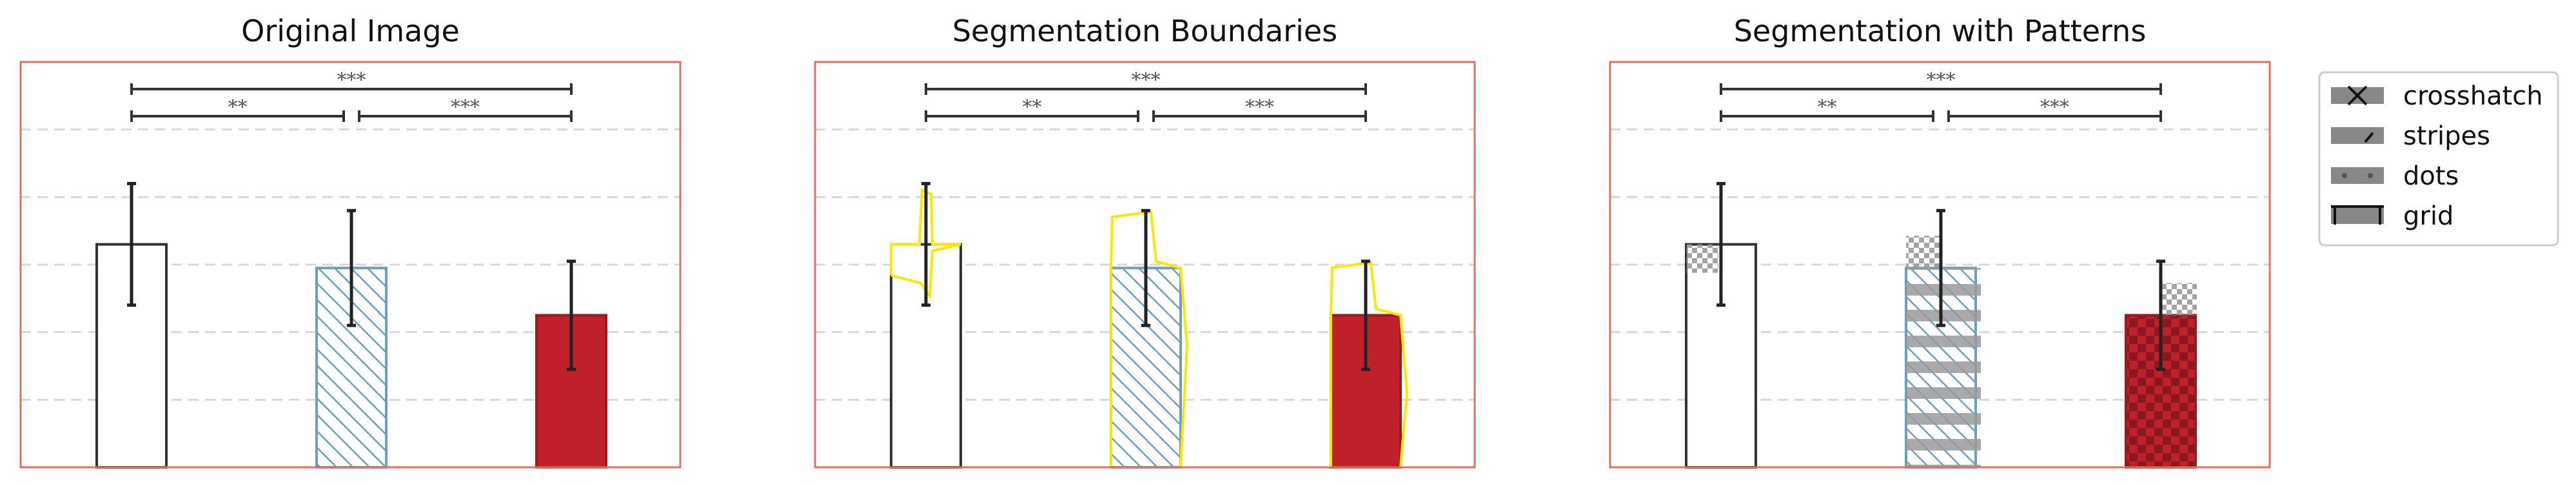 The image size is (2576, 486). Describe the element at coordinates (2357, 95) in the screenshot. I see `cross-icon` at that location.